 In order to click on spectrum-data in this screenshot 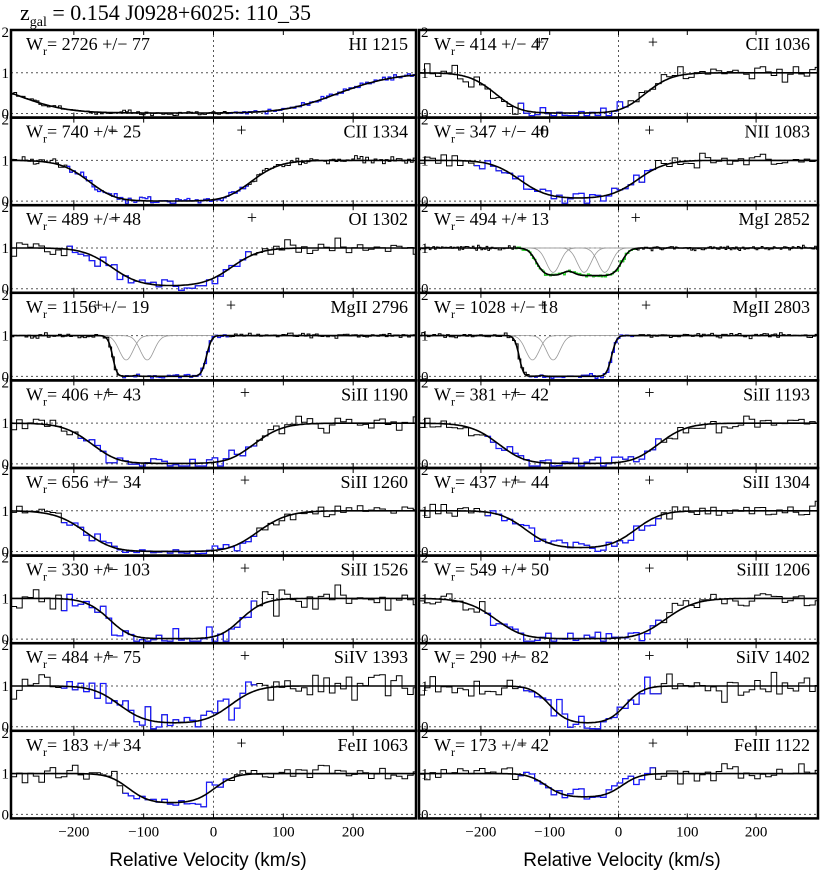, I will do `click(213, 702)`.